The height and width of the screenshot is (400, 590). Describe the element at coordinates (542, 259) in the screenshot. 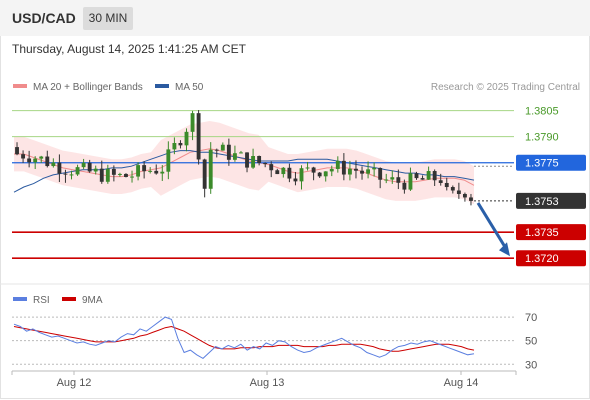

I see `support-label: 1.3720` at that location.